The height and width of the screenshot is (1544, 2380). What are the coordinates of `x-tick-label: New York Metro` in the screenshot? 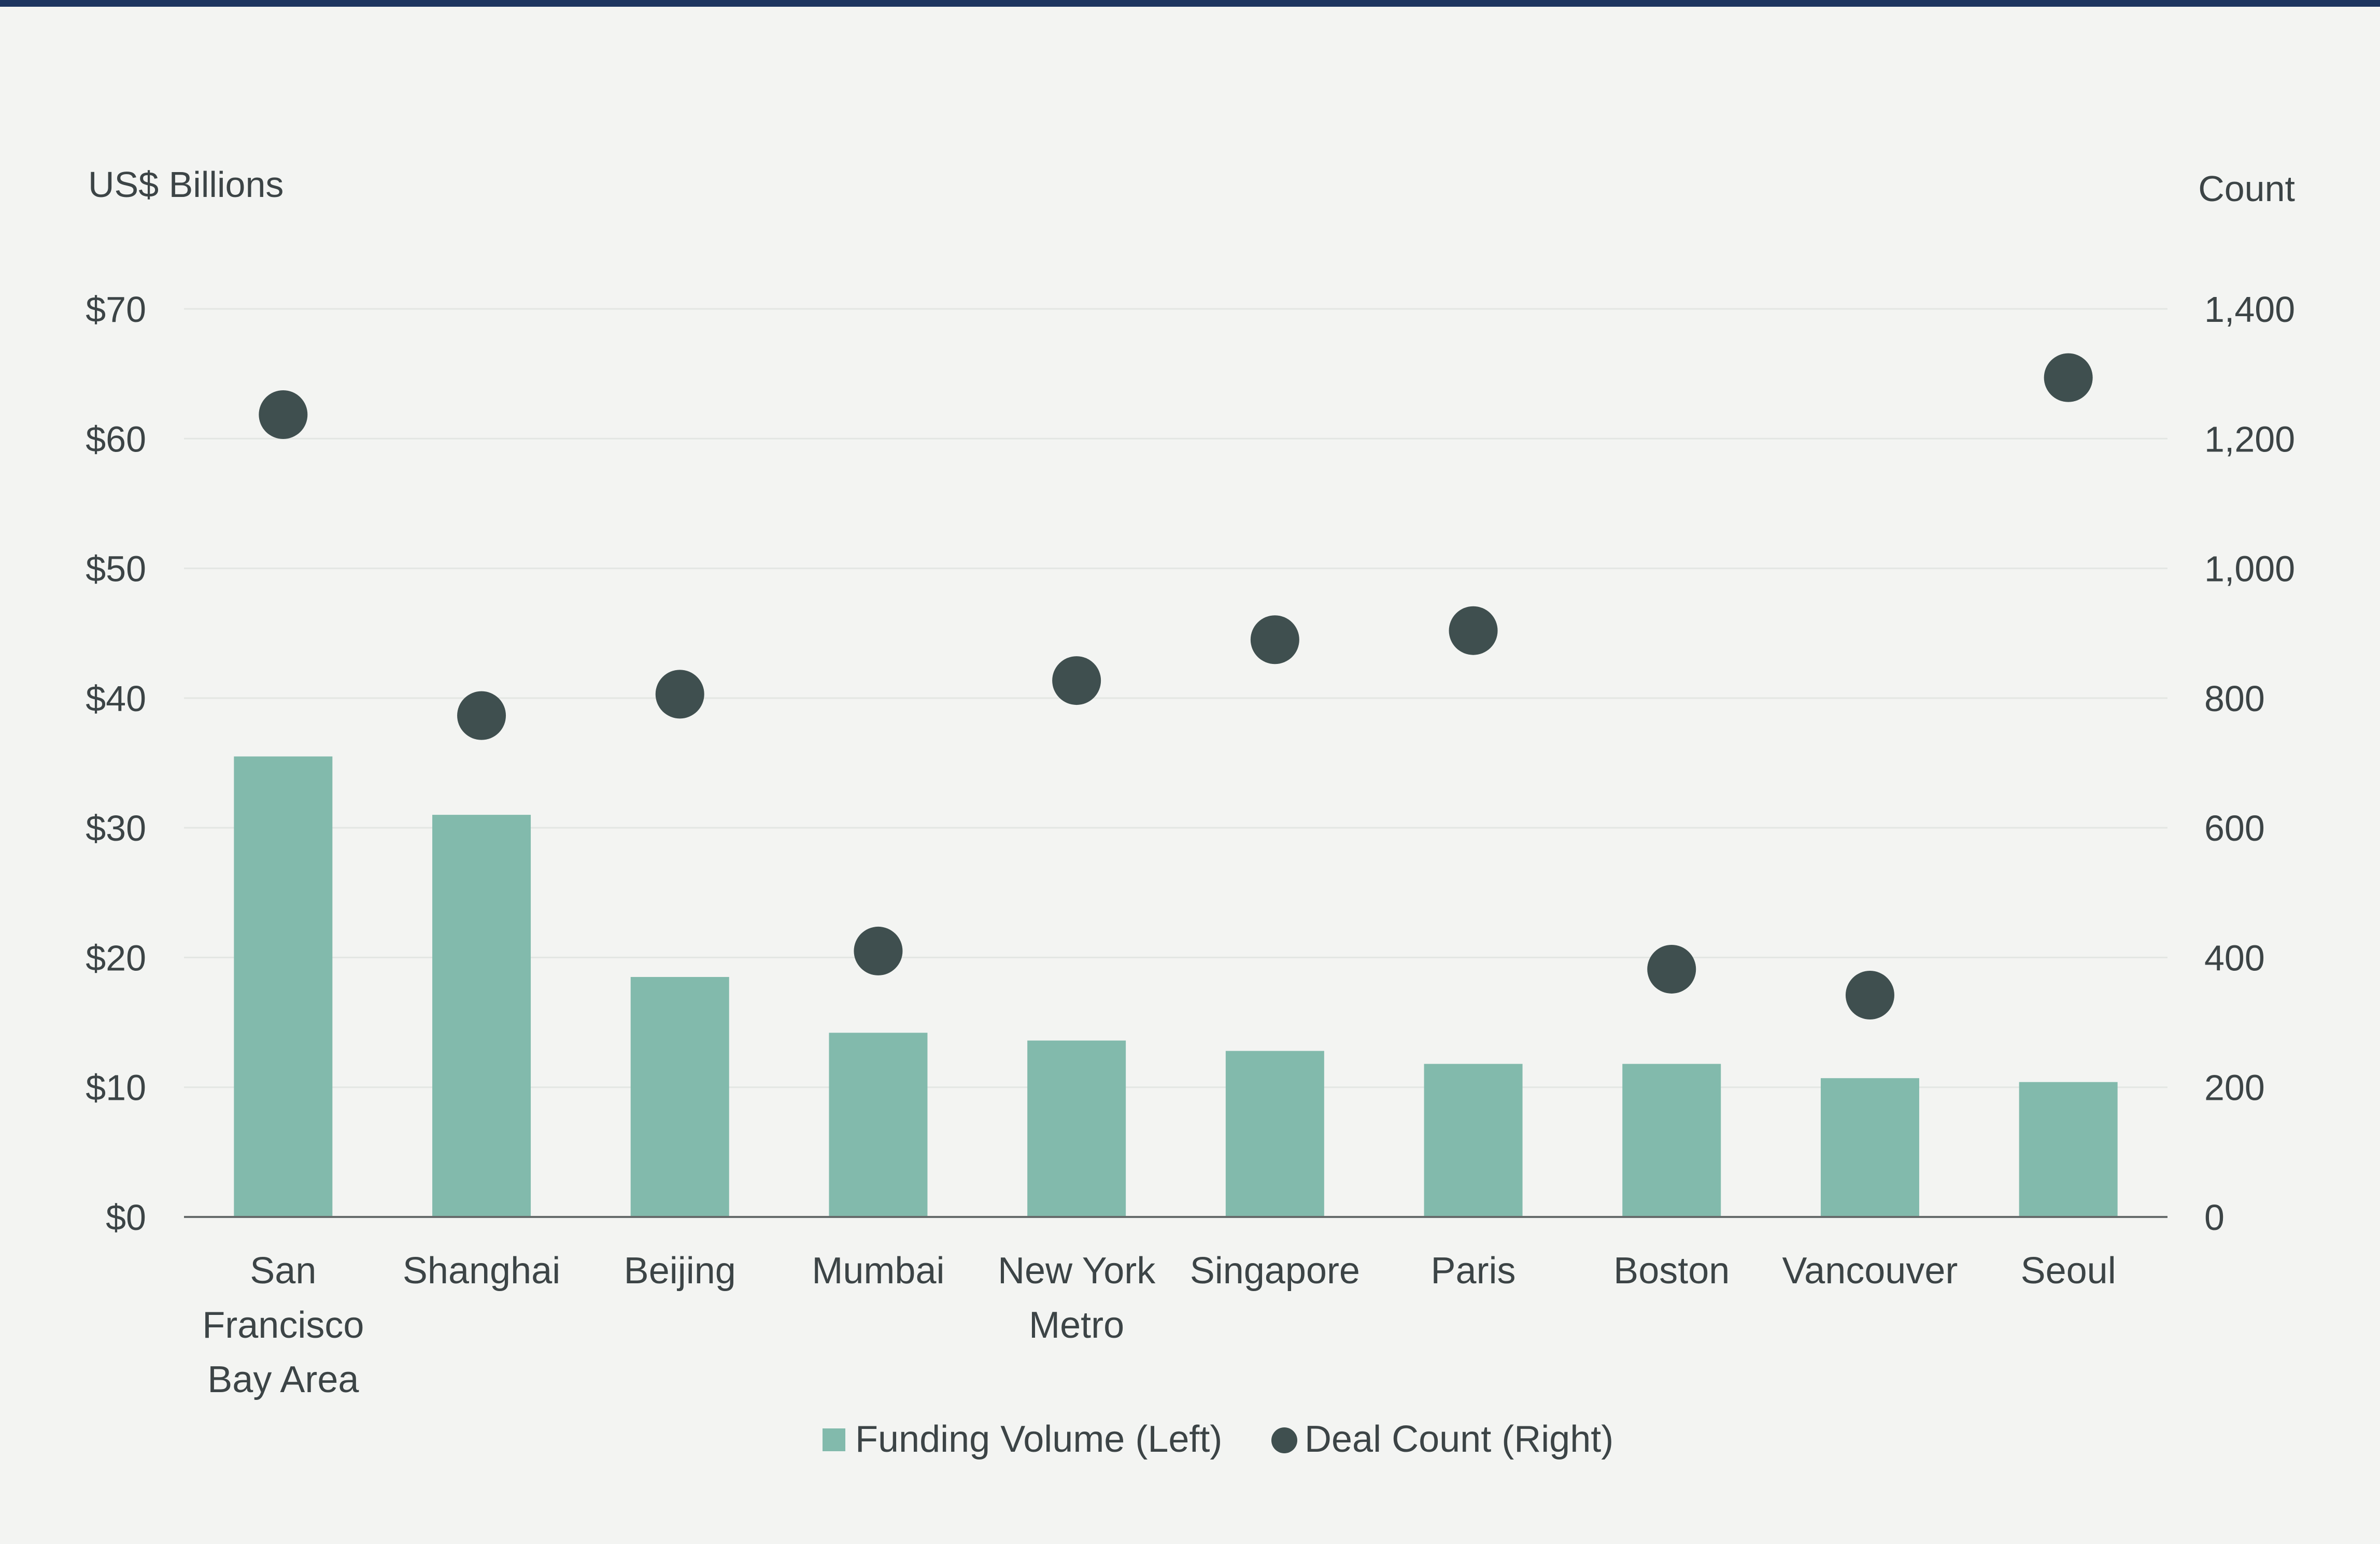 It's located at (1077, 1298).